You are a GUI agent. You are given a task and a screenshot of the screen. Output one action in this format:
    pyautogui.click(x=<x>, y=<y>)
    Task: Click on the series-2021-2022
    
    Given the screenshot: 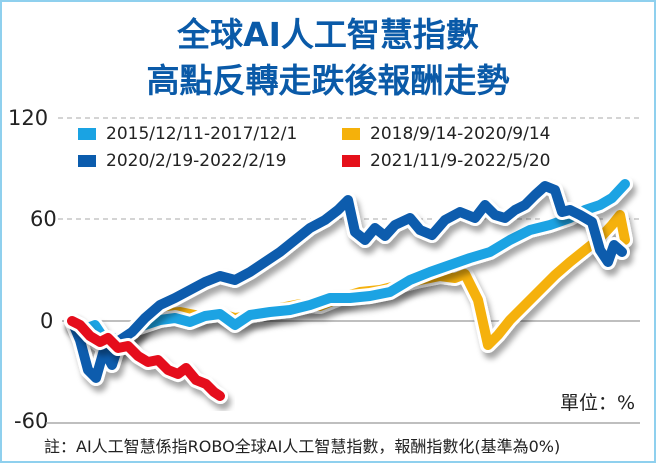 What is the action you would take?
    pyautogui.click(x=146, y=358)
    